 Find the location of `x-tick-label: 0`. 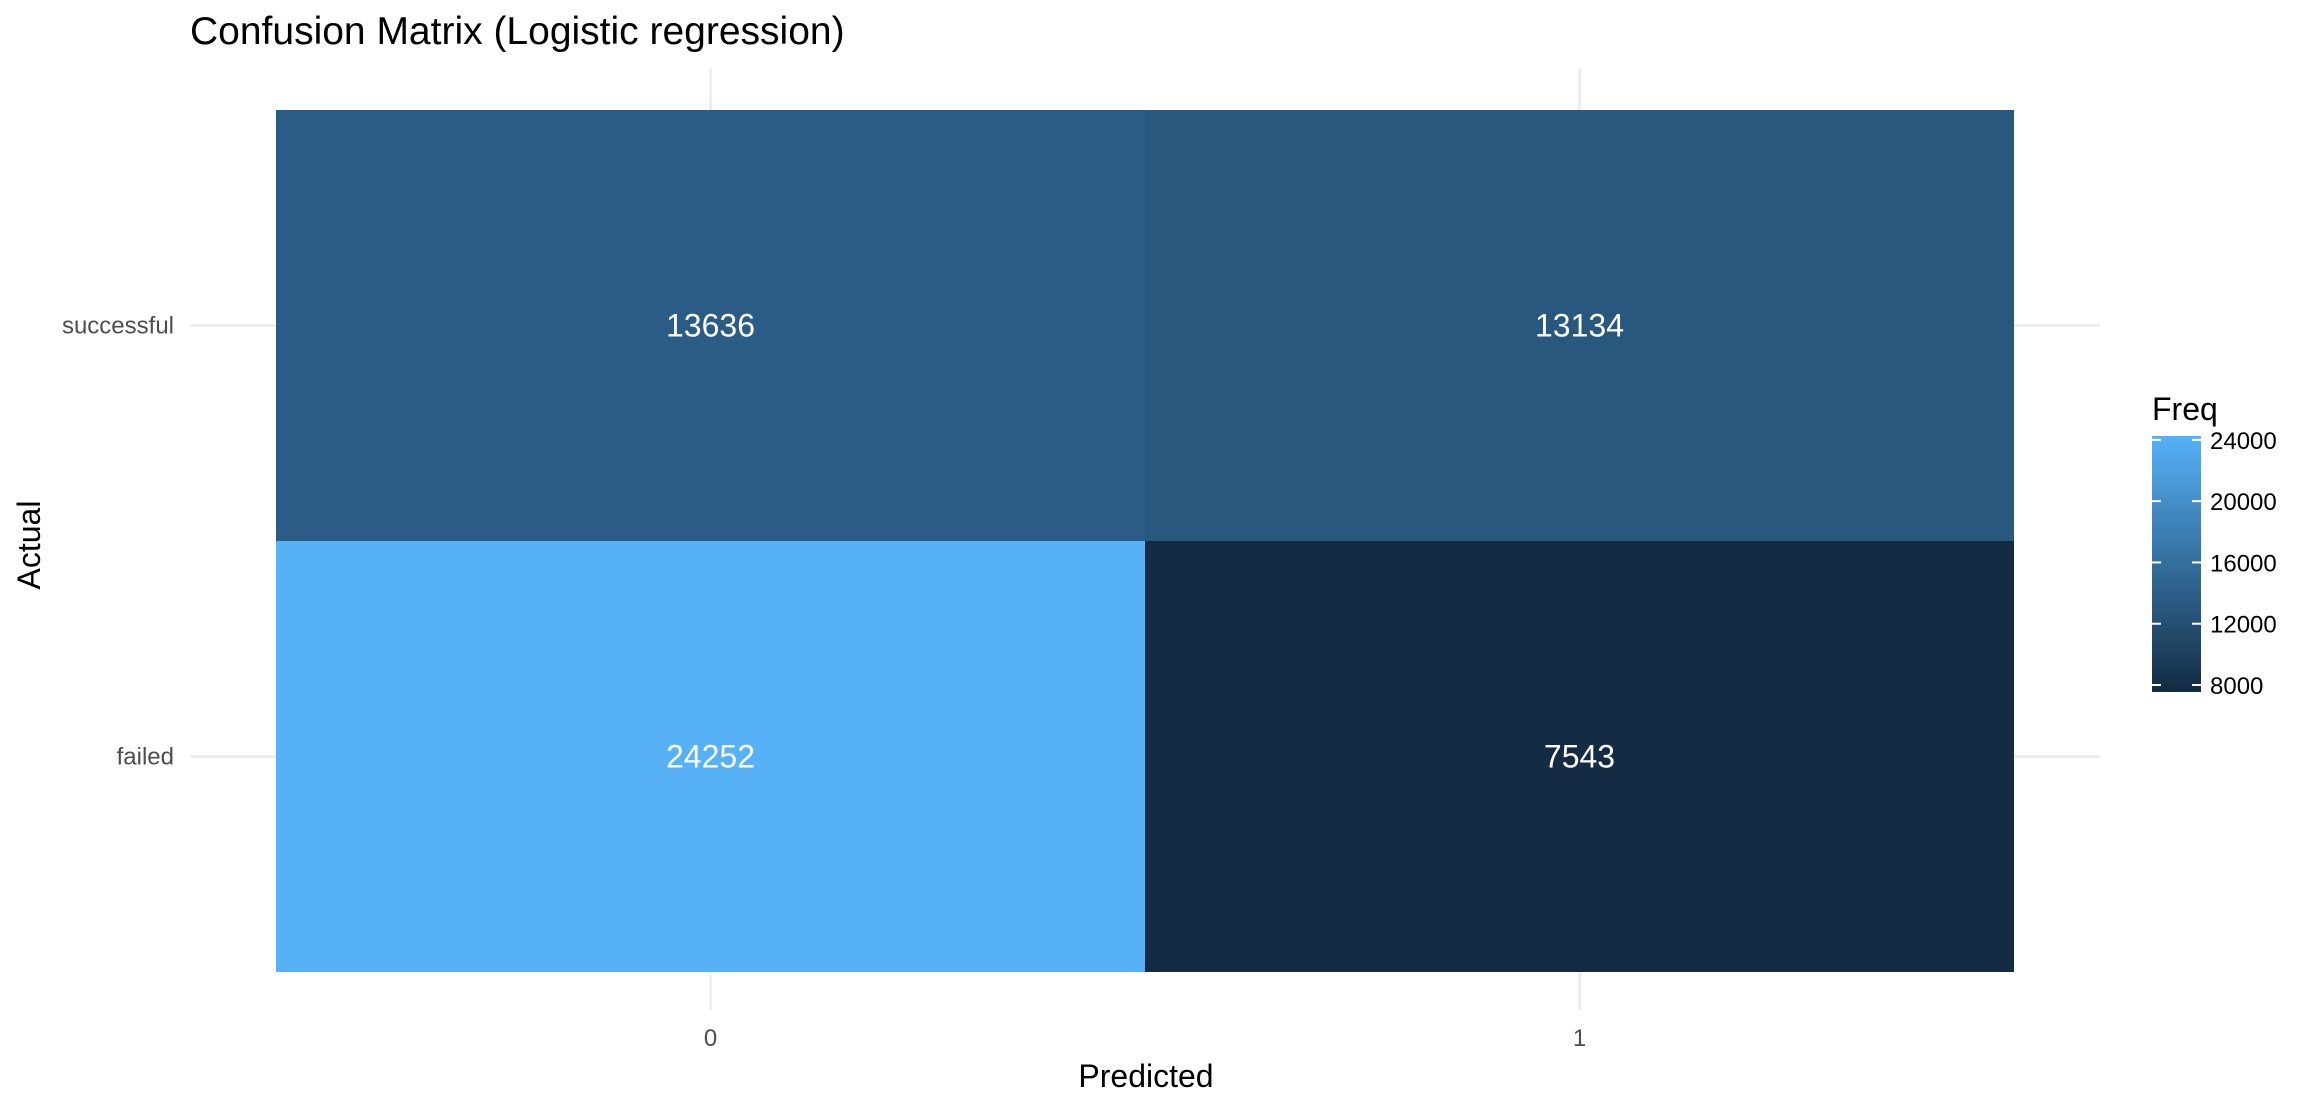

x-tick-label: 0 is located at coordinates (710, 1038).